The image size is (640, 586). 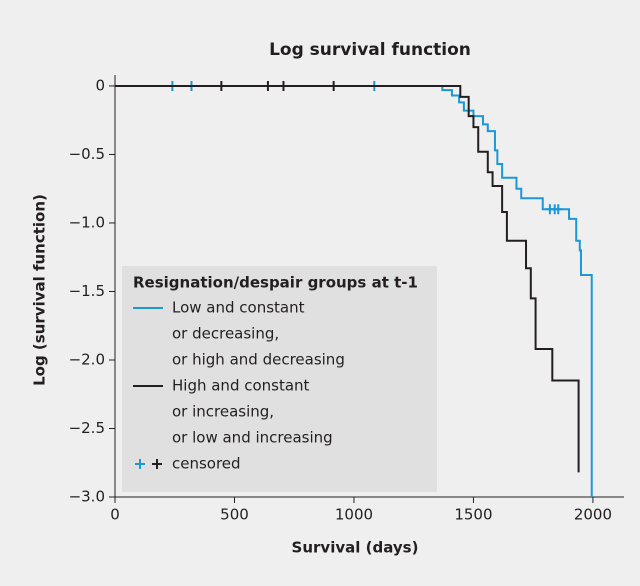 I want to click on x-tick-label: 1000, so click(x=354, y=515).